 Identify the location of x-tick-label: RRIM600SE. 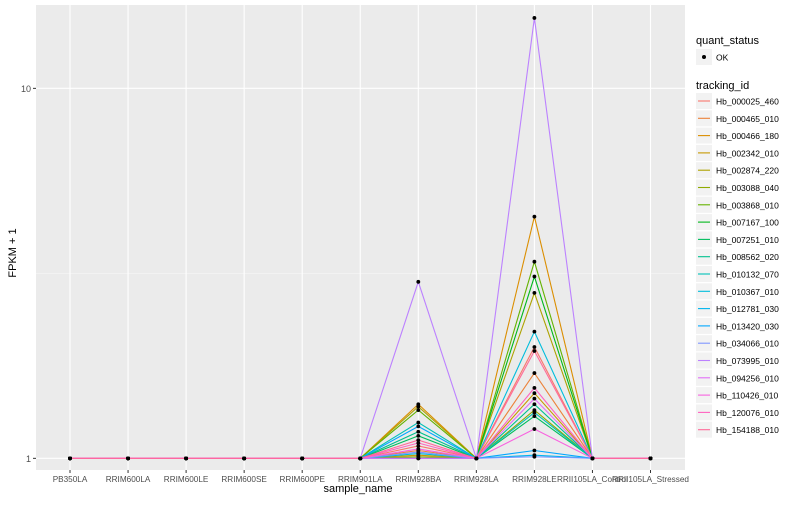
(244, 479).